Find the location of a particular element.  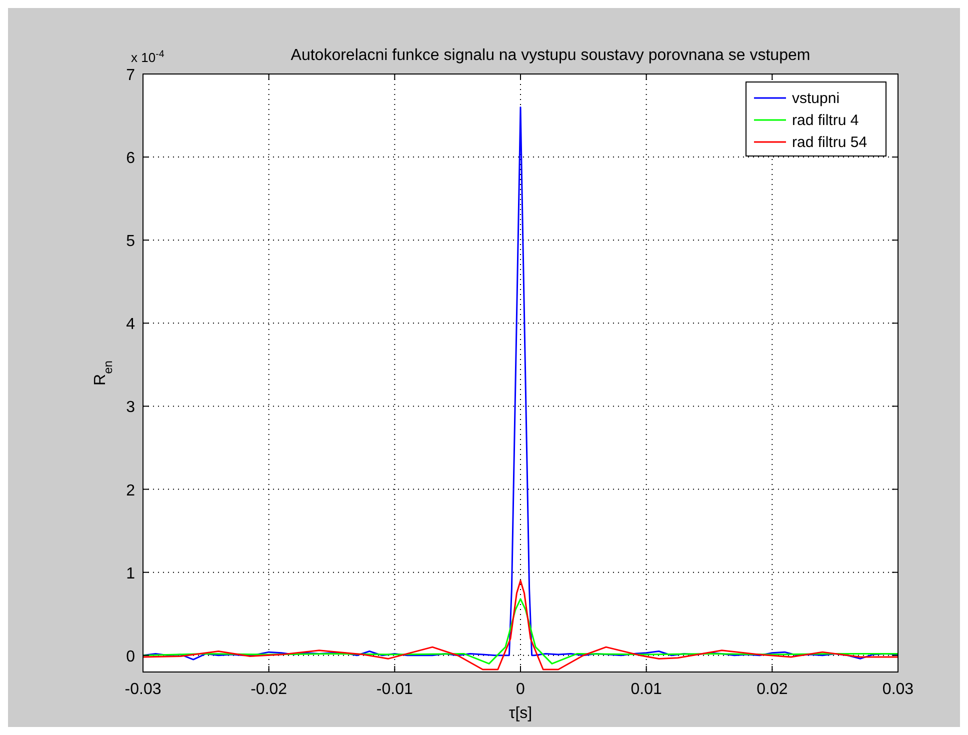

x-tick-label: -0.03 is located at coordinates (143, 689).